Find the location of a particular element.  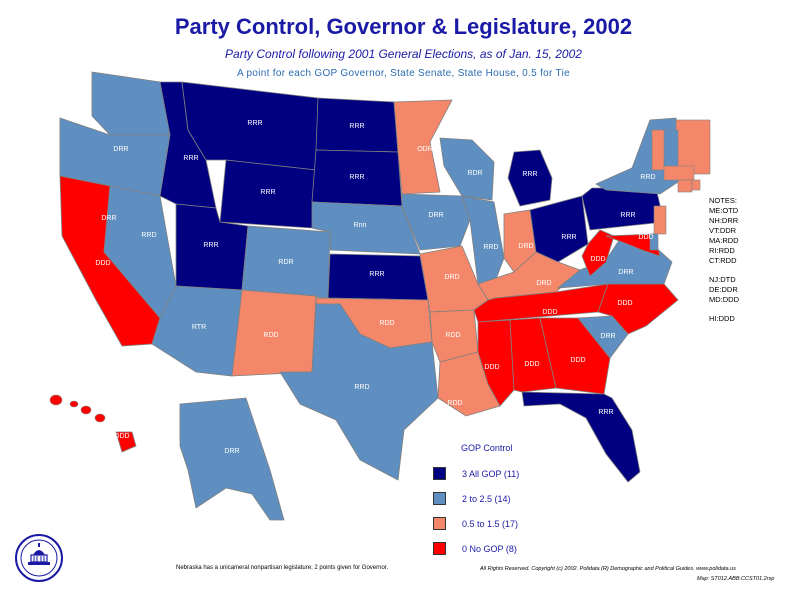

legend-label: 0 No GOP (8) is located at coordinates (489, 548).